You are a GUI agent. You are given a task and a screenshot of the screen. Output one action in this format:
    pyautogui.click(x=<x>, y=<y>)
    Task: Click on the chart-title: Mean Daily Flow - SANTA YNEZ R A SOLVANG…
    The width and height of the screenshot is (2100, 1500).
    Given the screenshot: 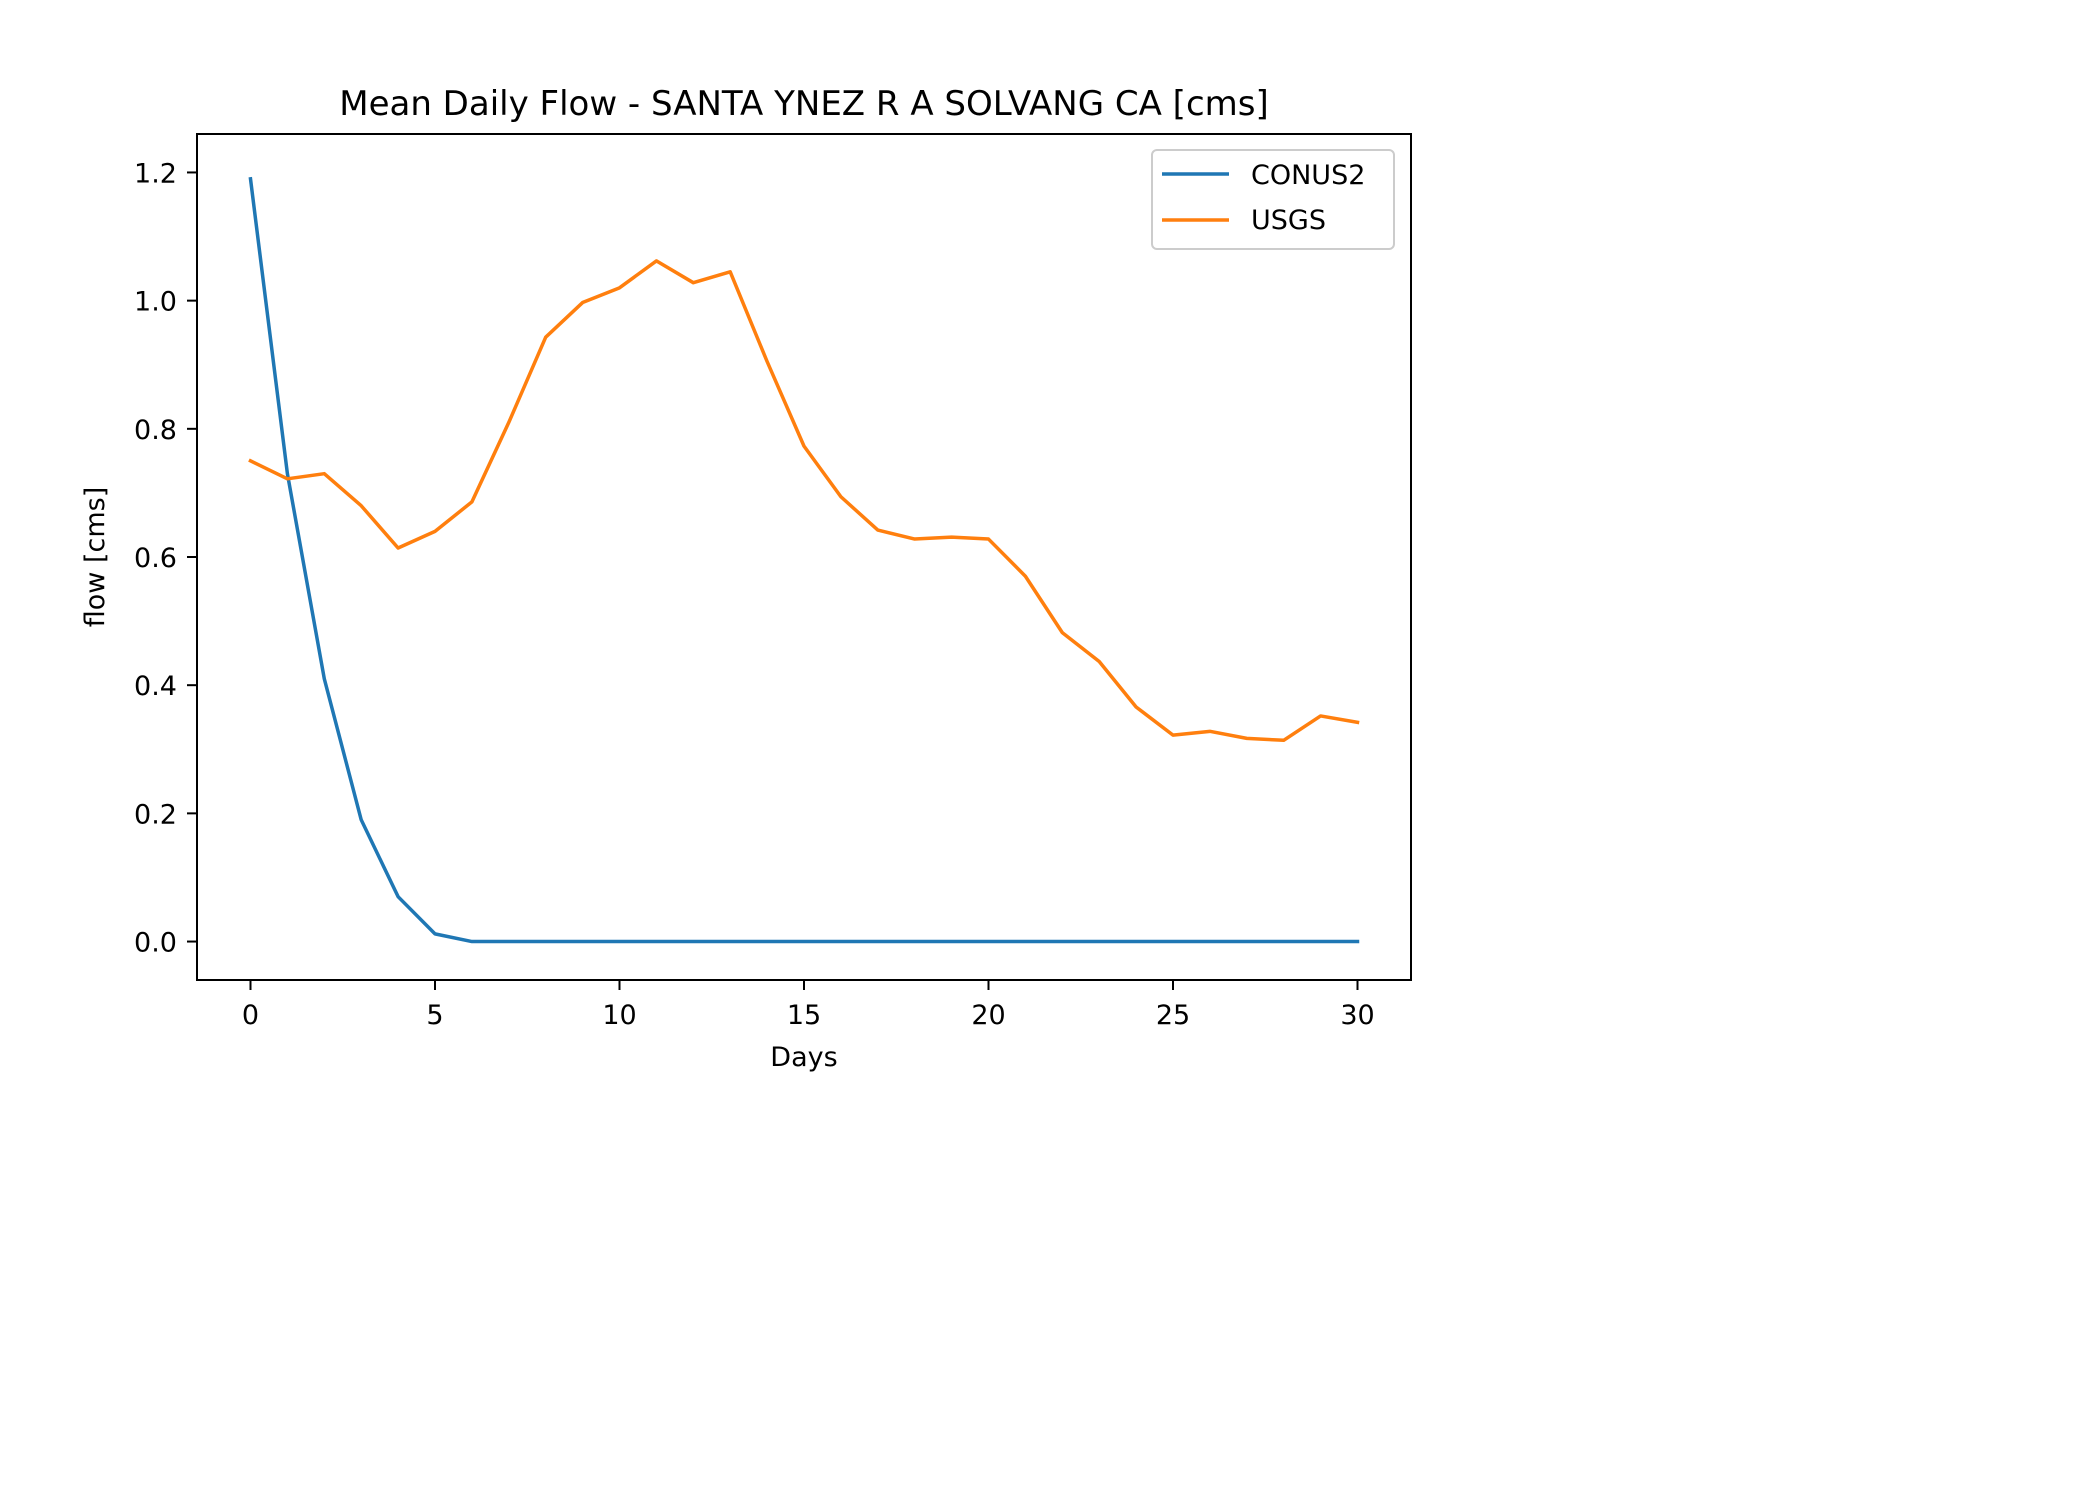 What is the action you would take?
    pyautogui.click(x=804, y=104)
    